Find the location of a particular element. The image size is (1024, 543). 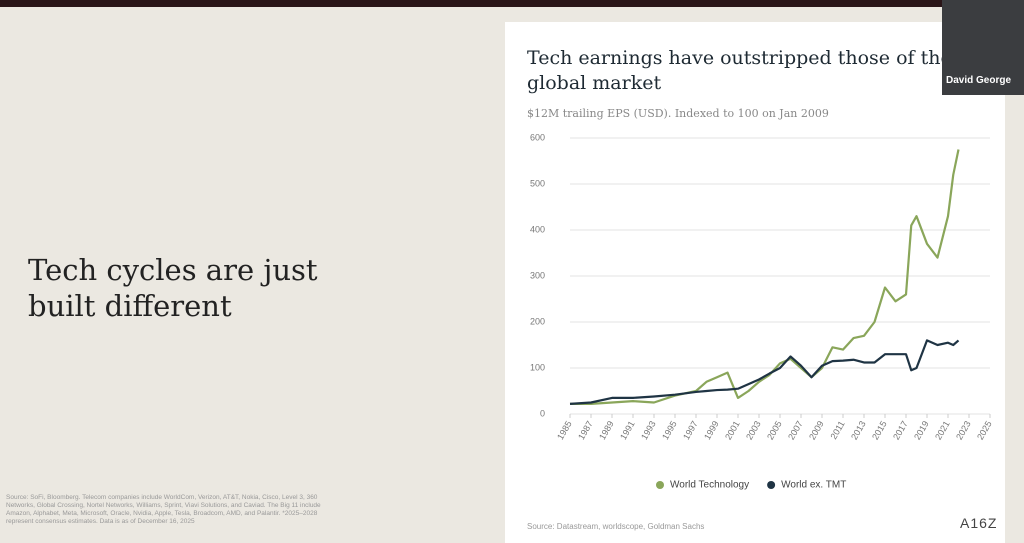

x-tick-label: 1991 is located at coordinates (627, 430).